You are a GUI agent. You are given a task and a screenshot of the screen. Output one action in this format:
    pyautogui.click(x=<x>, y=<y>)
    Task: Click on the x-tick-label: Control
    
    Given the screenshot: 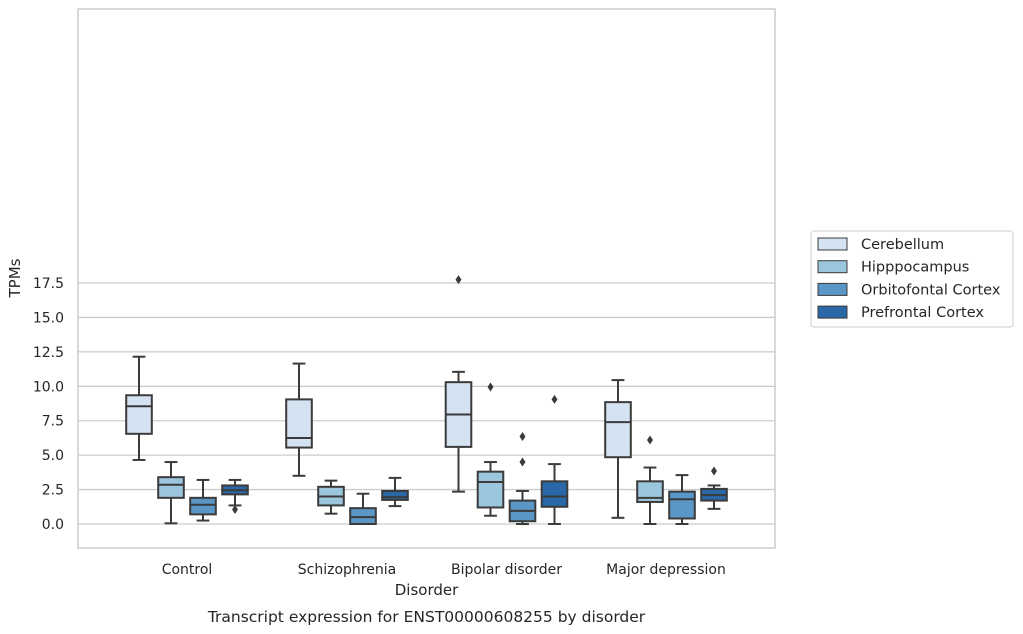 What is the action you would take?
    pyautogui.click(x=187, y=570)
    